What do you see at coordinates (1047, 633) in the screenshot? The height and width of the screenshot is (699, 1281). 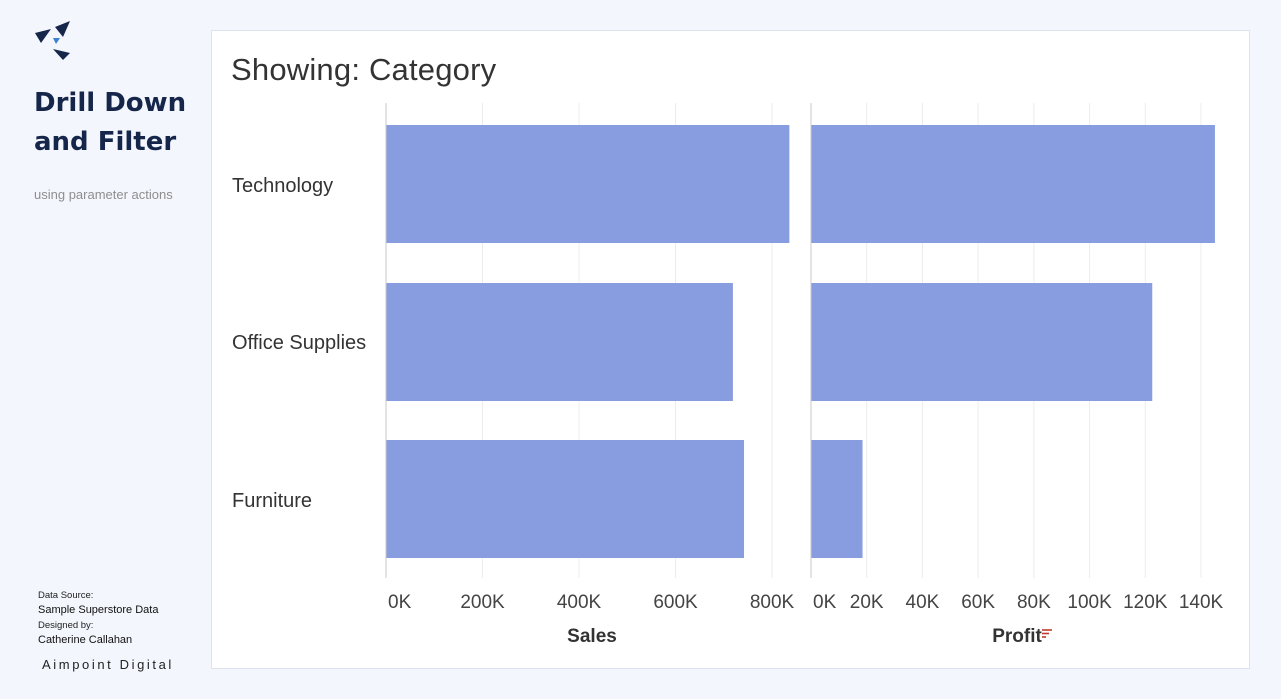 I see `sort-descending-icon` at bounding box center [1047, 633].